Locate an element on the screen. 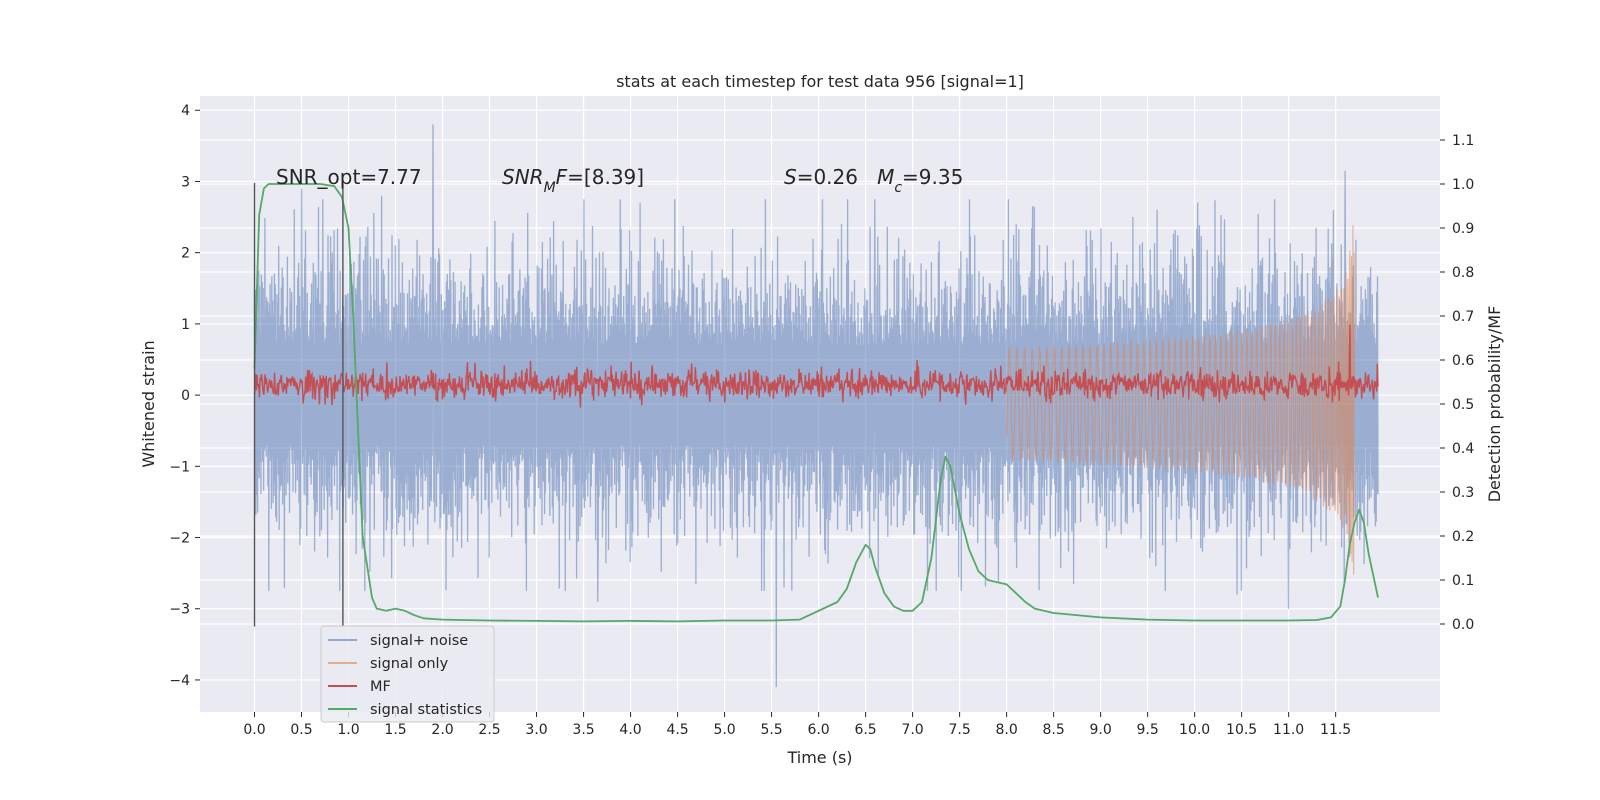 This screenshot has width=1600, height=800. legend-box is located at coordinates (407, 674).